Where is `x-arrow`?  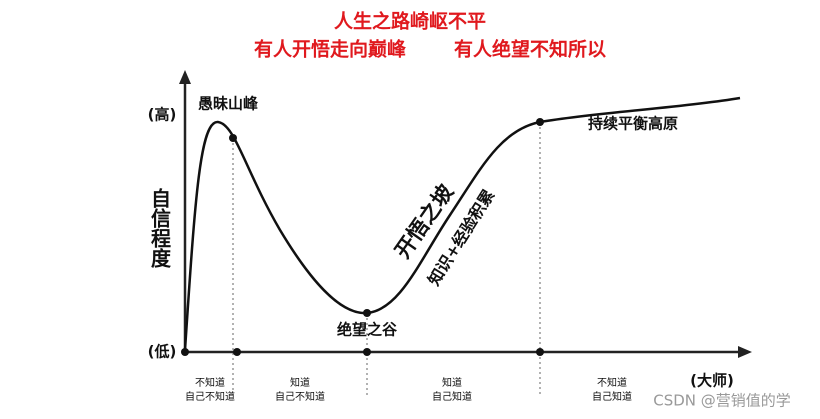
x-arrow is located at coordinates (745, 352).